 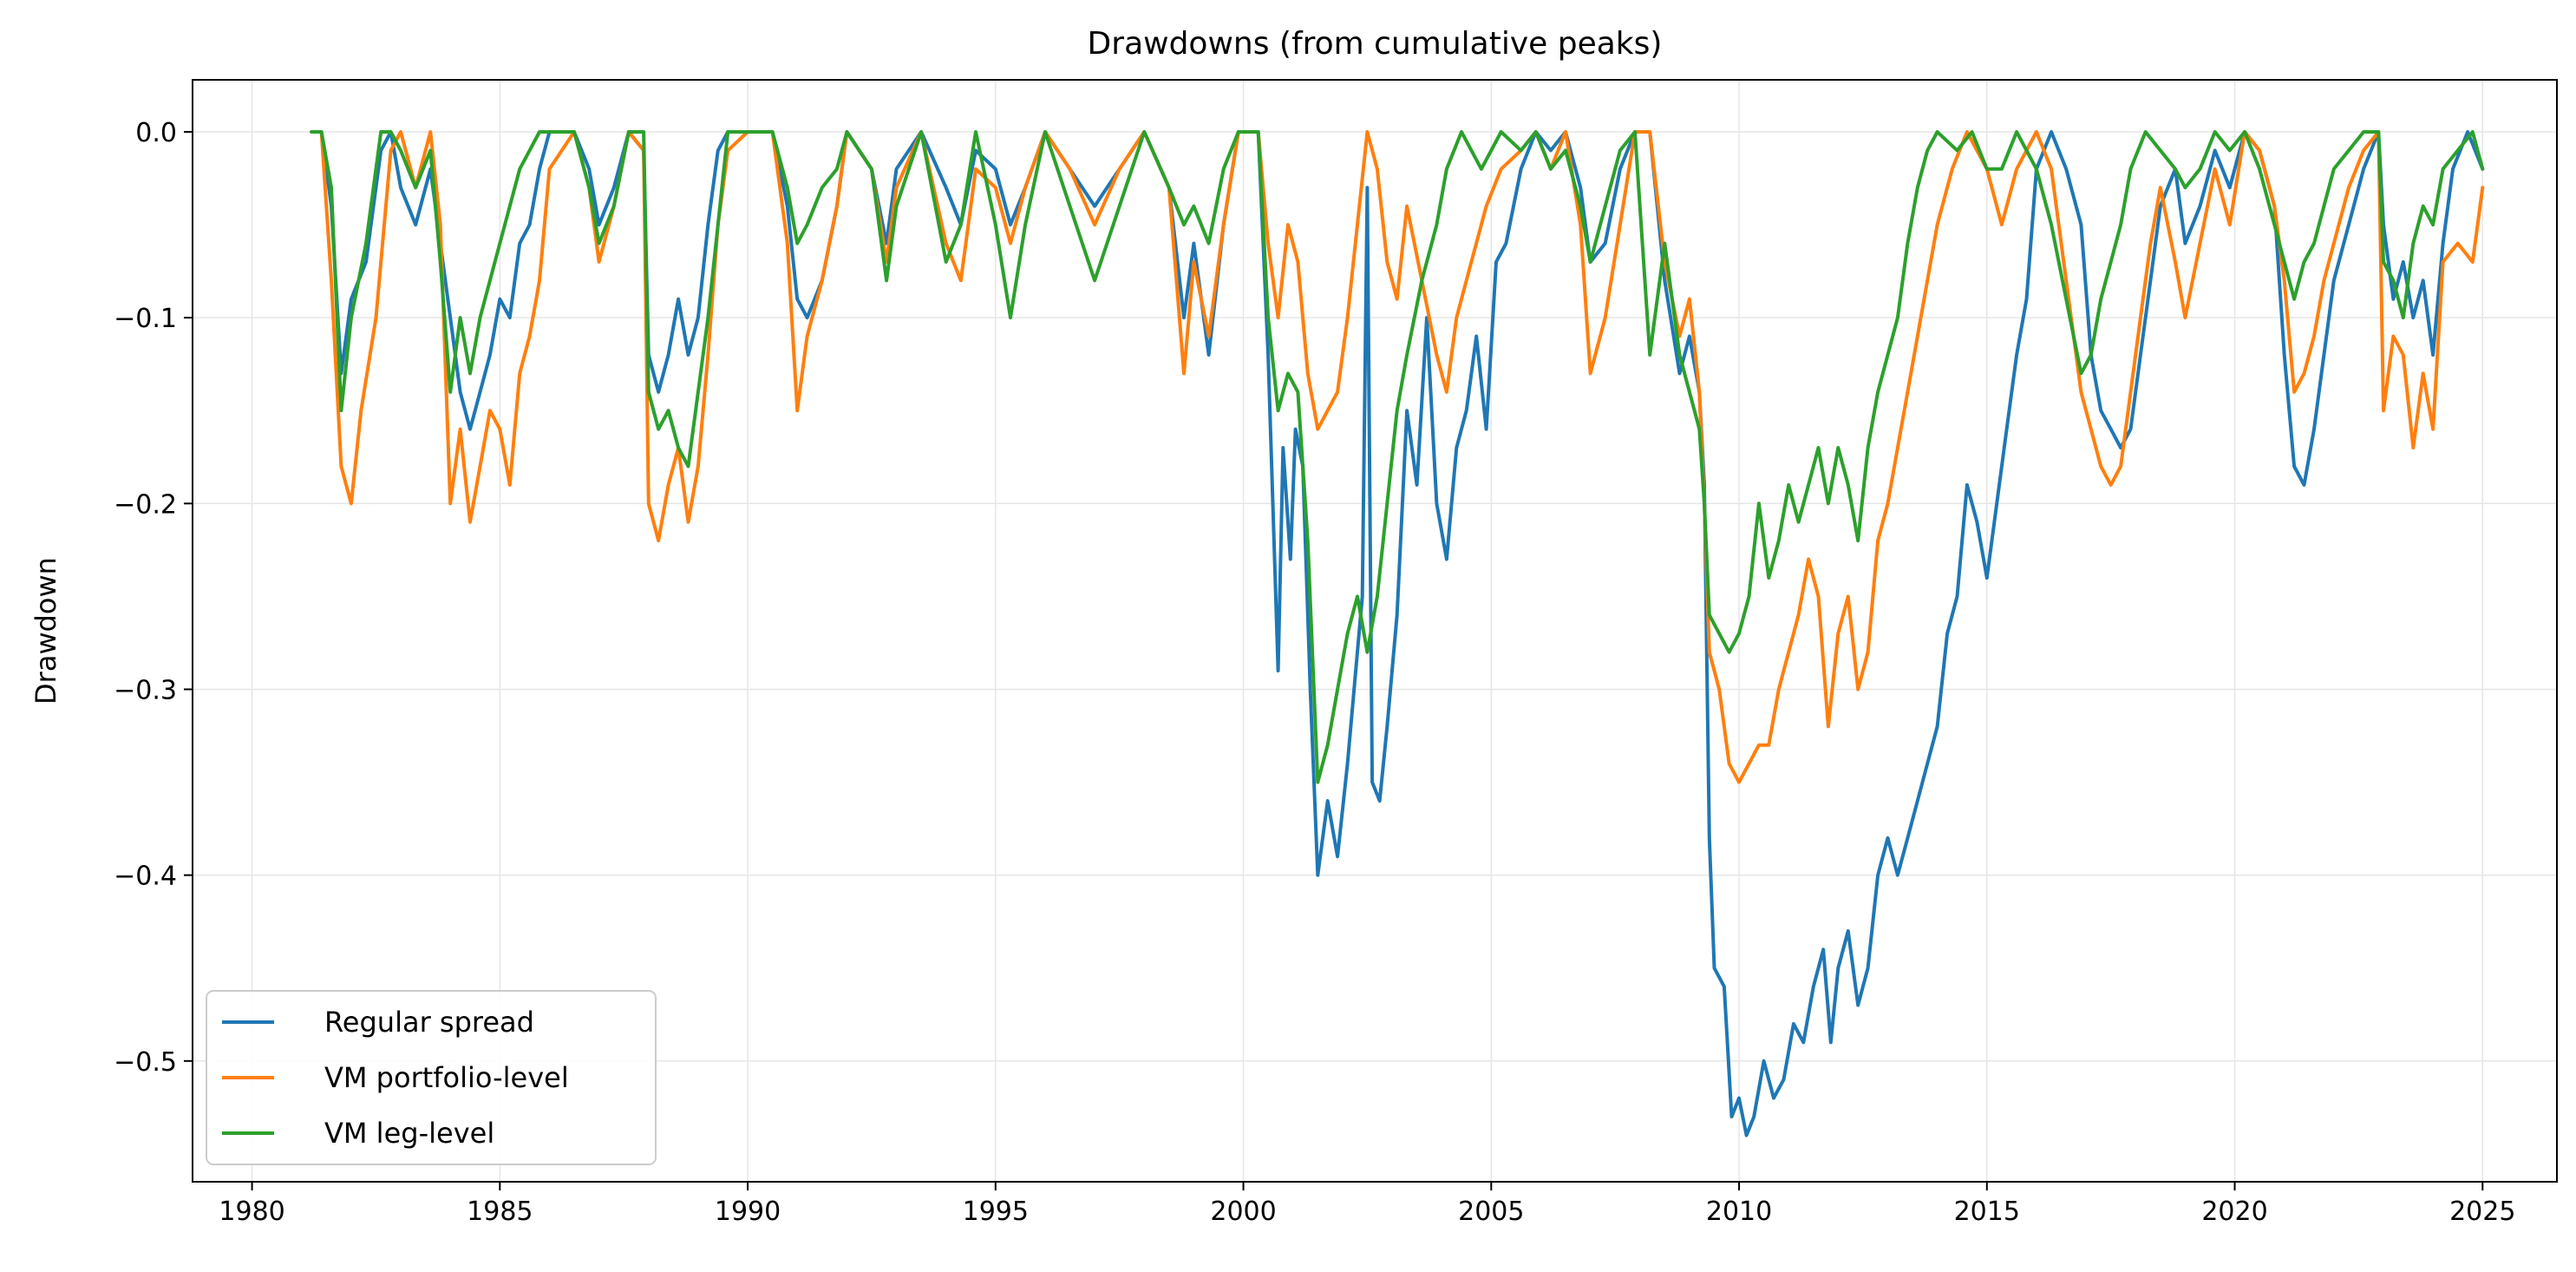 I want to click on x-tick-label: 1995, so click(x=996, y=1212).